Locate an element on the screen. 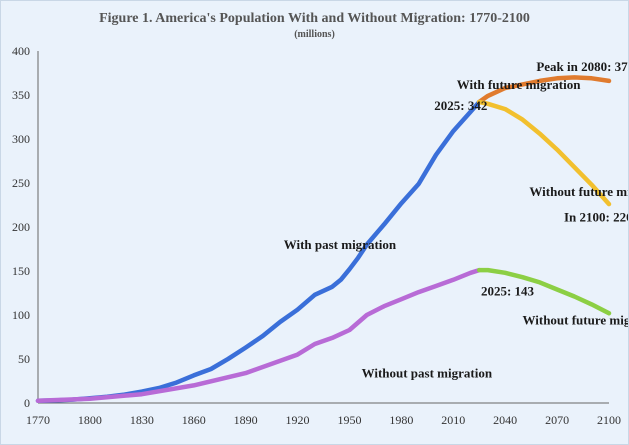 Image resolution: width=629 pixels, height=445 pixels. x-tick-label: 1980 is located at coordinates (401, 420).